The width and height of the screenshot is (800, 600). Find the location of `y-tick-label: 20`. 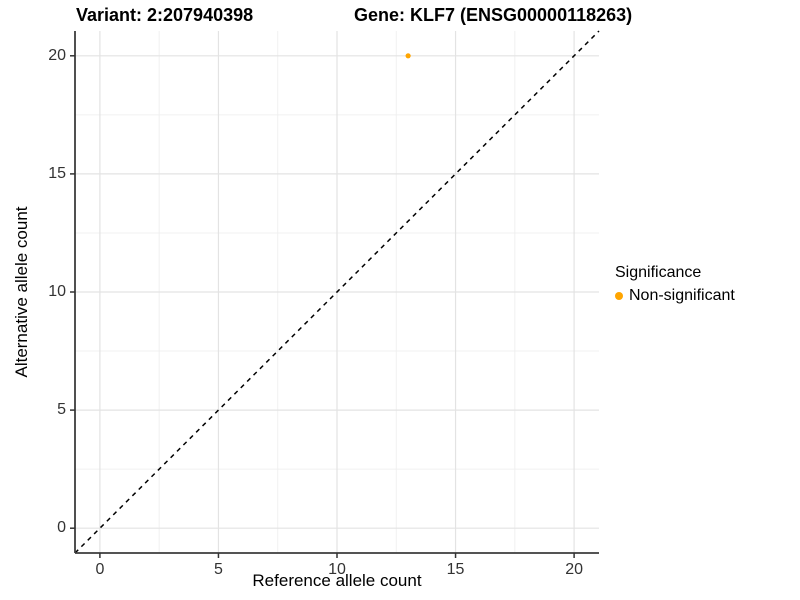

y-tick-label: 20 is located at coordinates (57, 55).